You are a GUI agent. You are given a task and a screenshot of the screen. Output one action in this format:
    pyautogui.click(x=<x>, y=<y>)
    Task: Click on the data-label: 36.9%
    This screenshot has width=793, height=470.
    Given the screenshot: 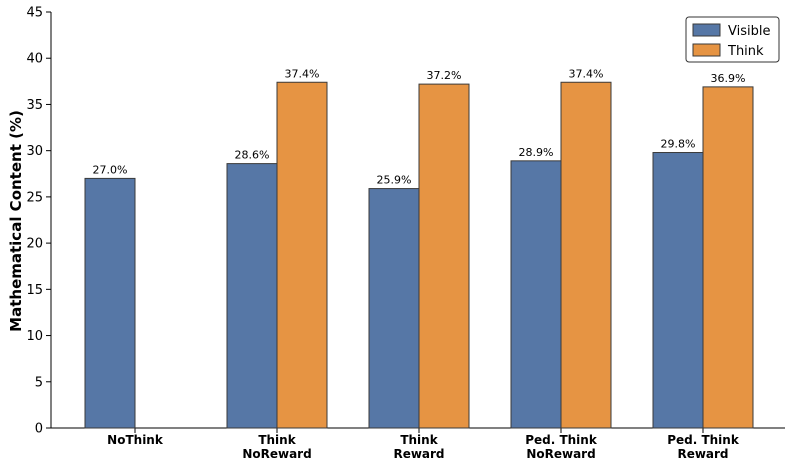 What is the action you would take?
    pyautogui.click(x=728, y=78)
    